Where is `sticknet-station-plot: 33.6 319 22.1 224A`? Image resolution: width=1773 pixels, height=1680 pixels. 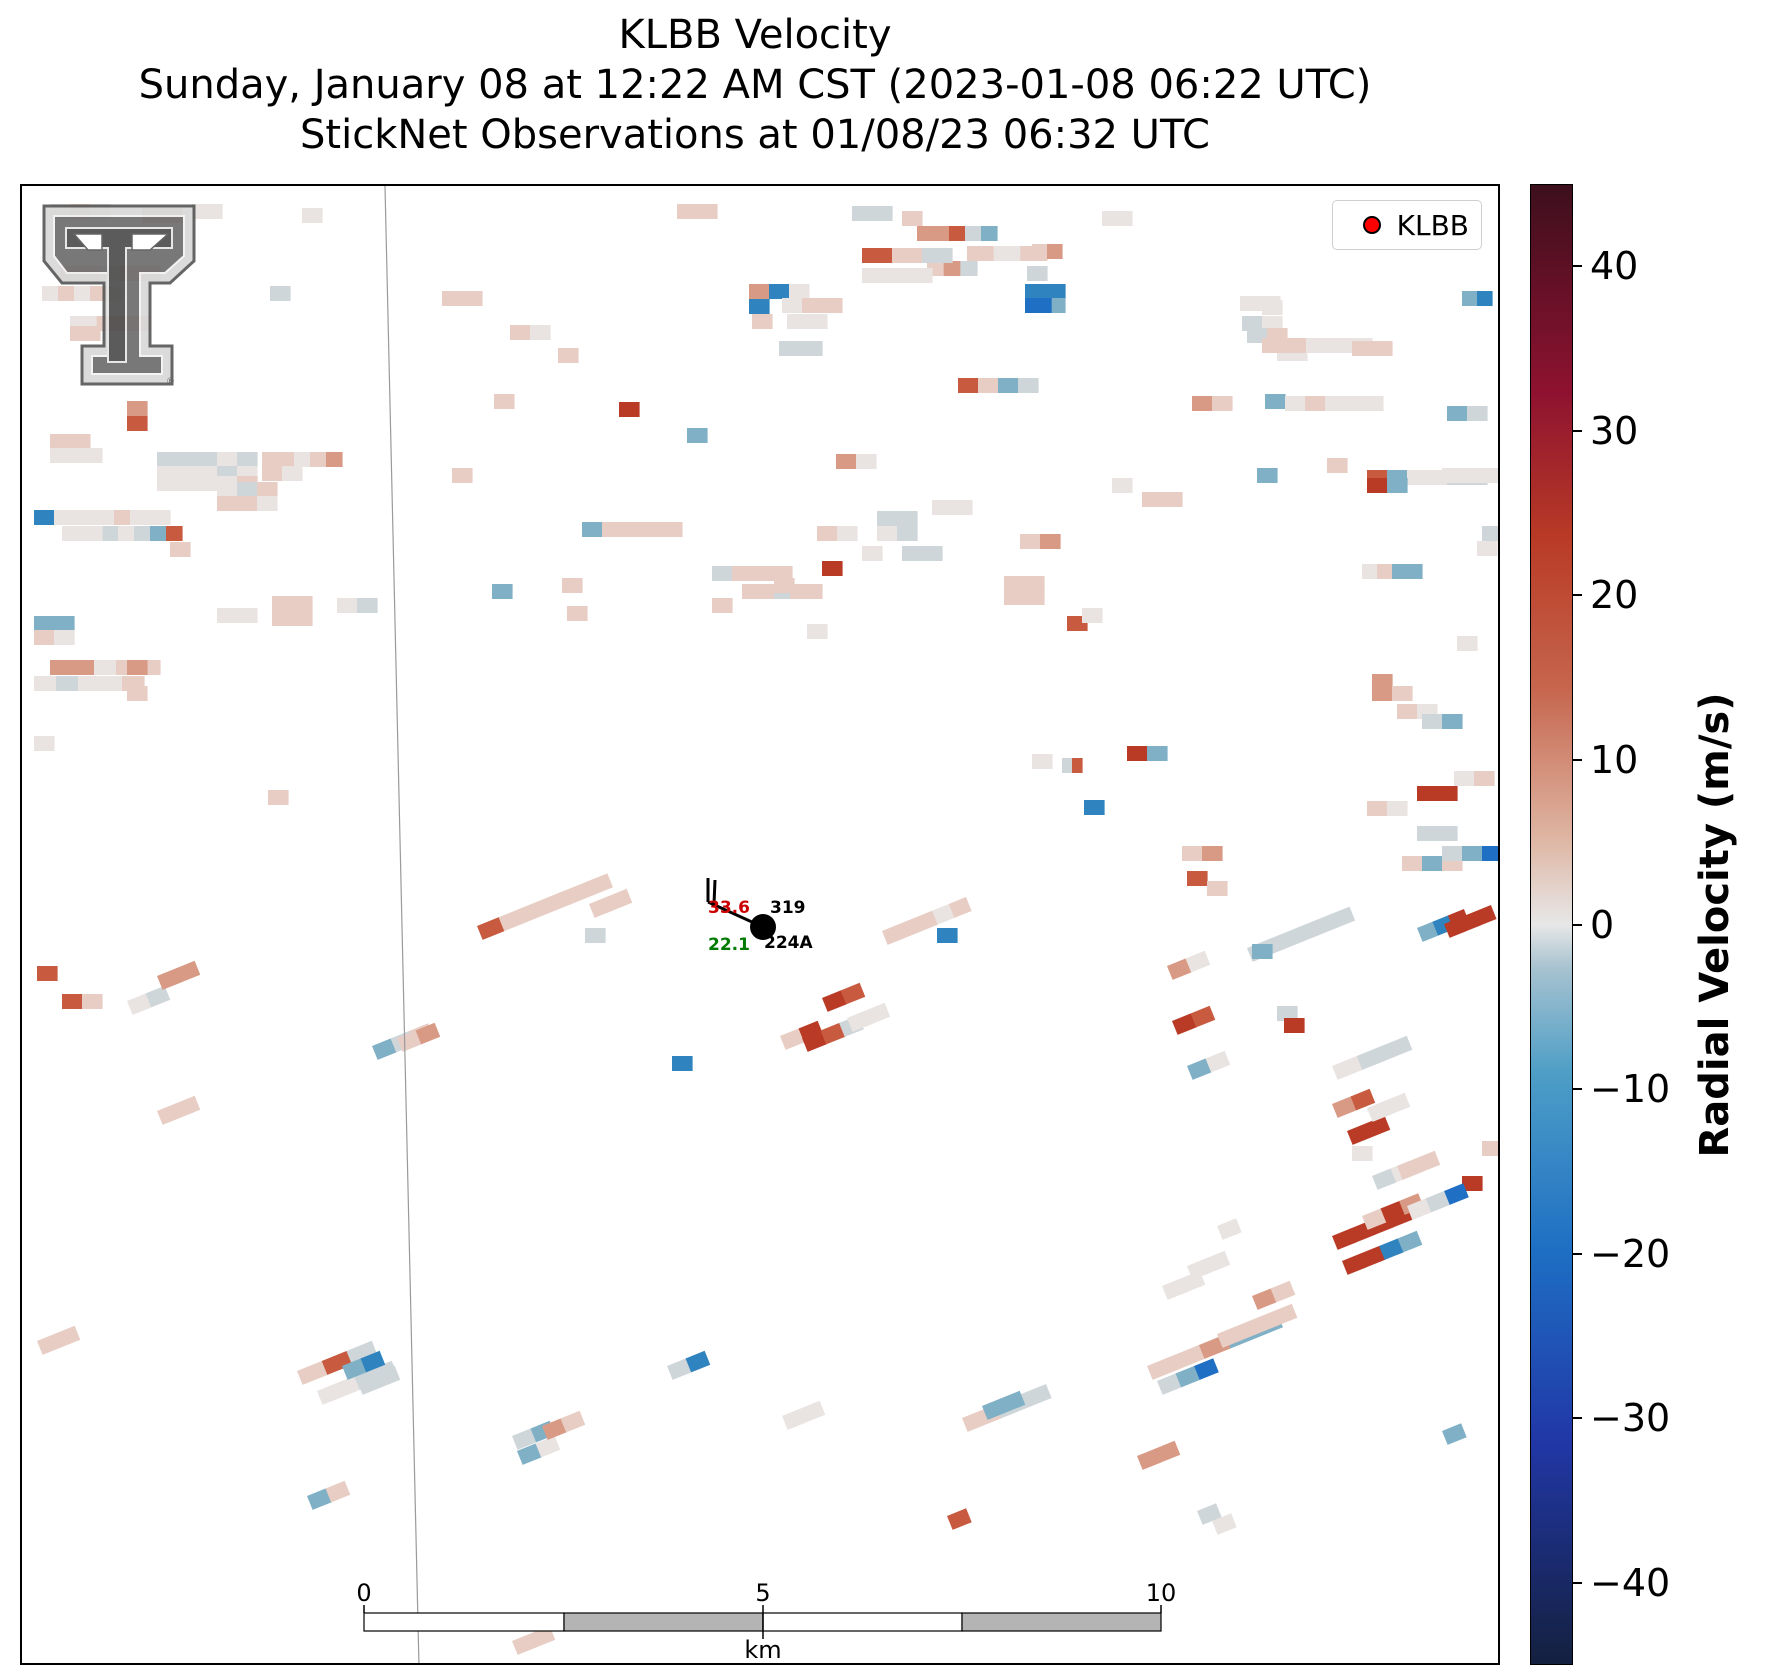 sticknet-station-plot: 33.6 319 22.1 224A is located at coordinates (759, 916).